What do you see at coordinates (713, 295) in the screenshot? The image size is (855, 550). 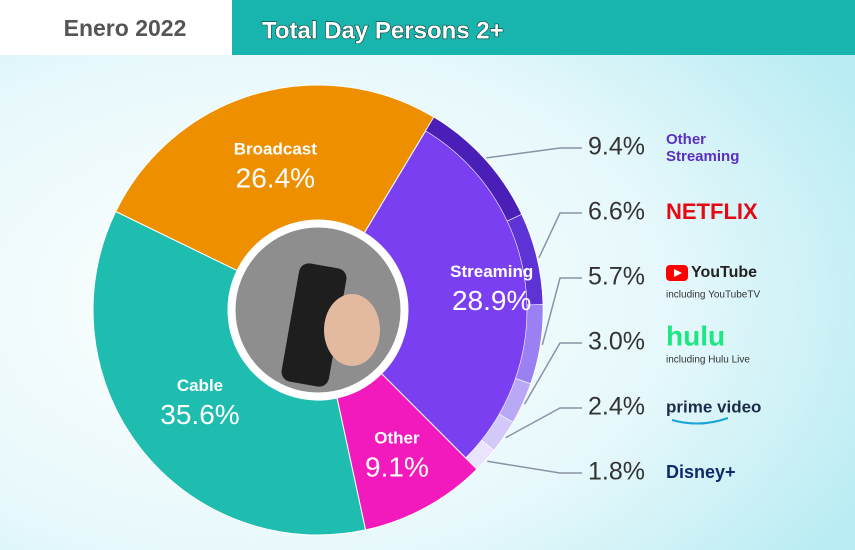 I see `streaming-sublabel: including YouTubeTV` at bounding box center [713, 295].